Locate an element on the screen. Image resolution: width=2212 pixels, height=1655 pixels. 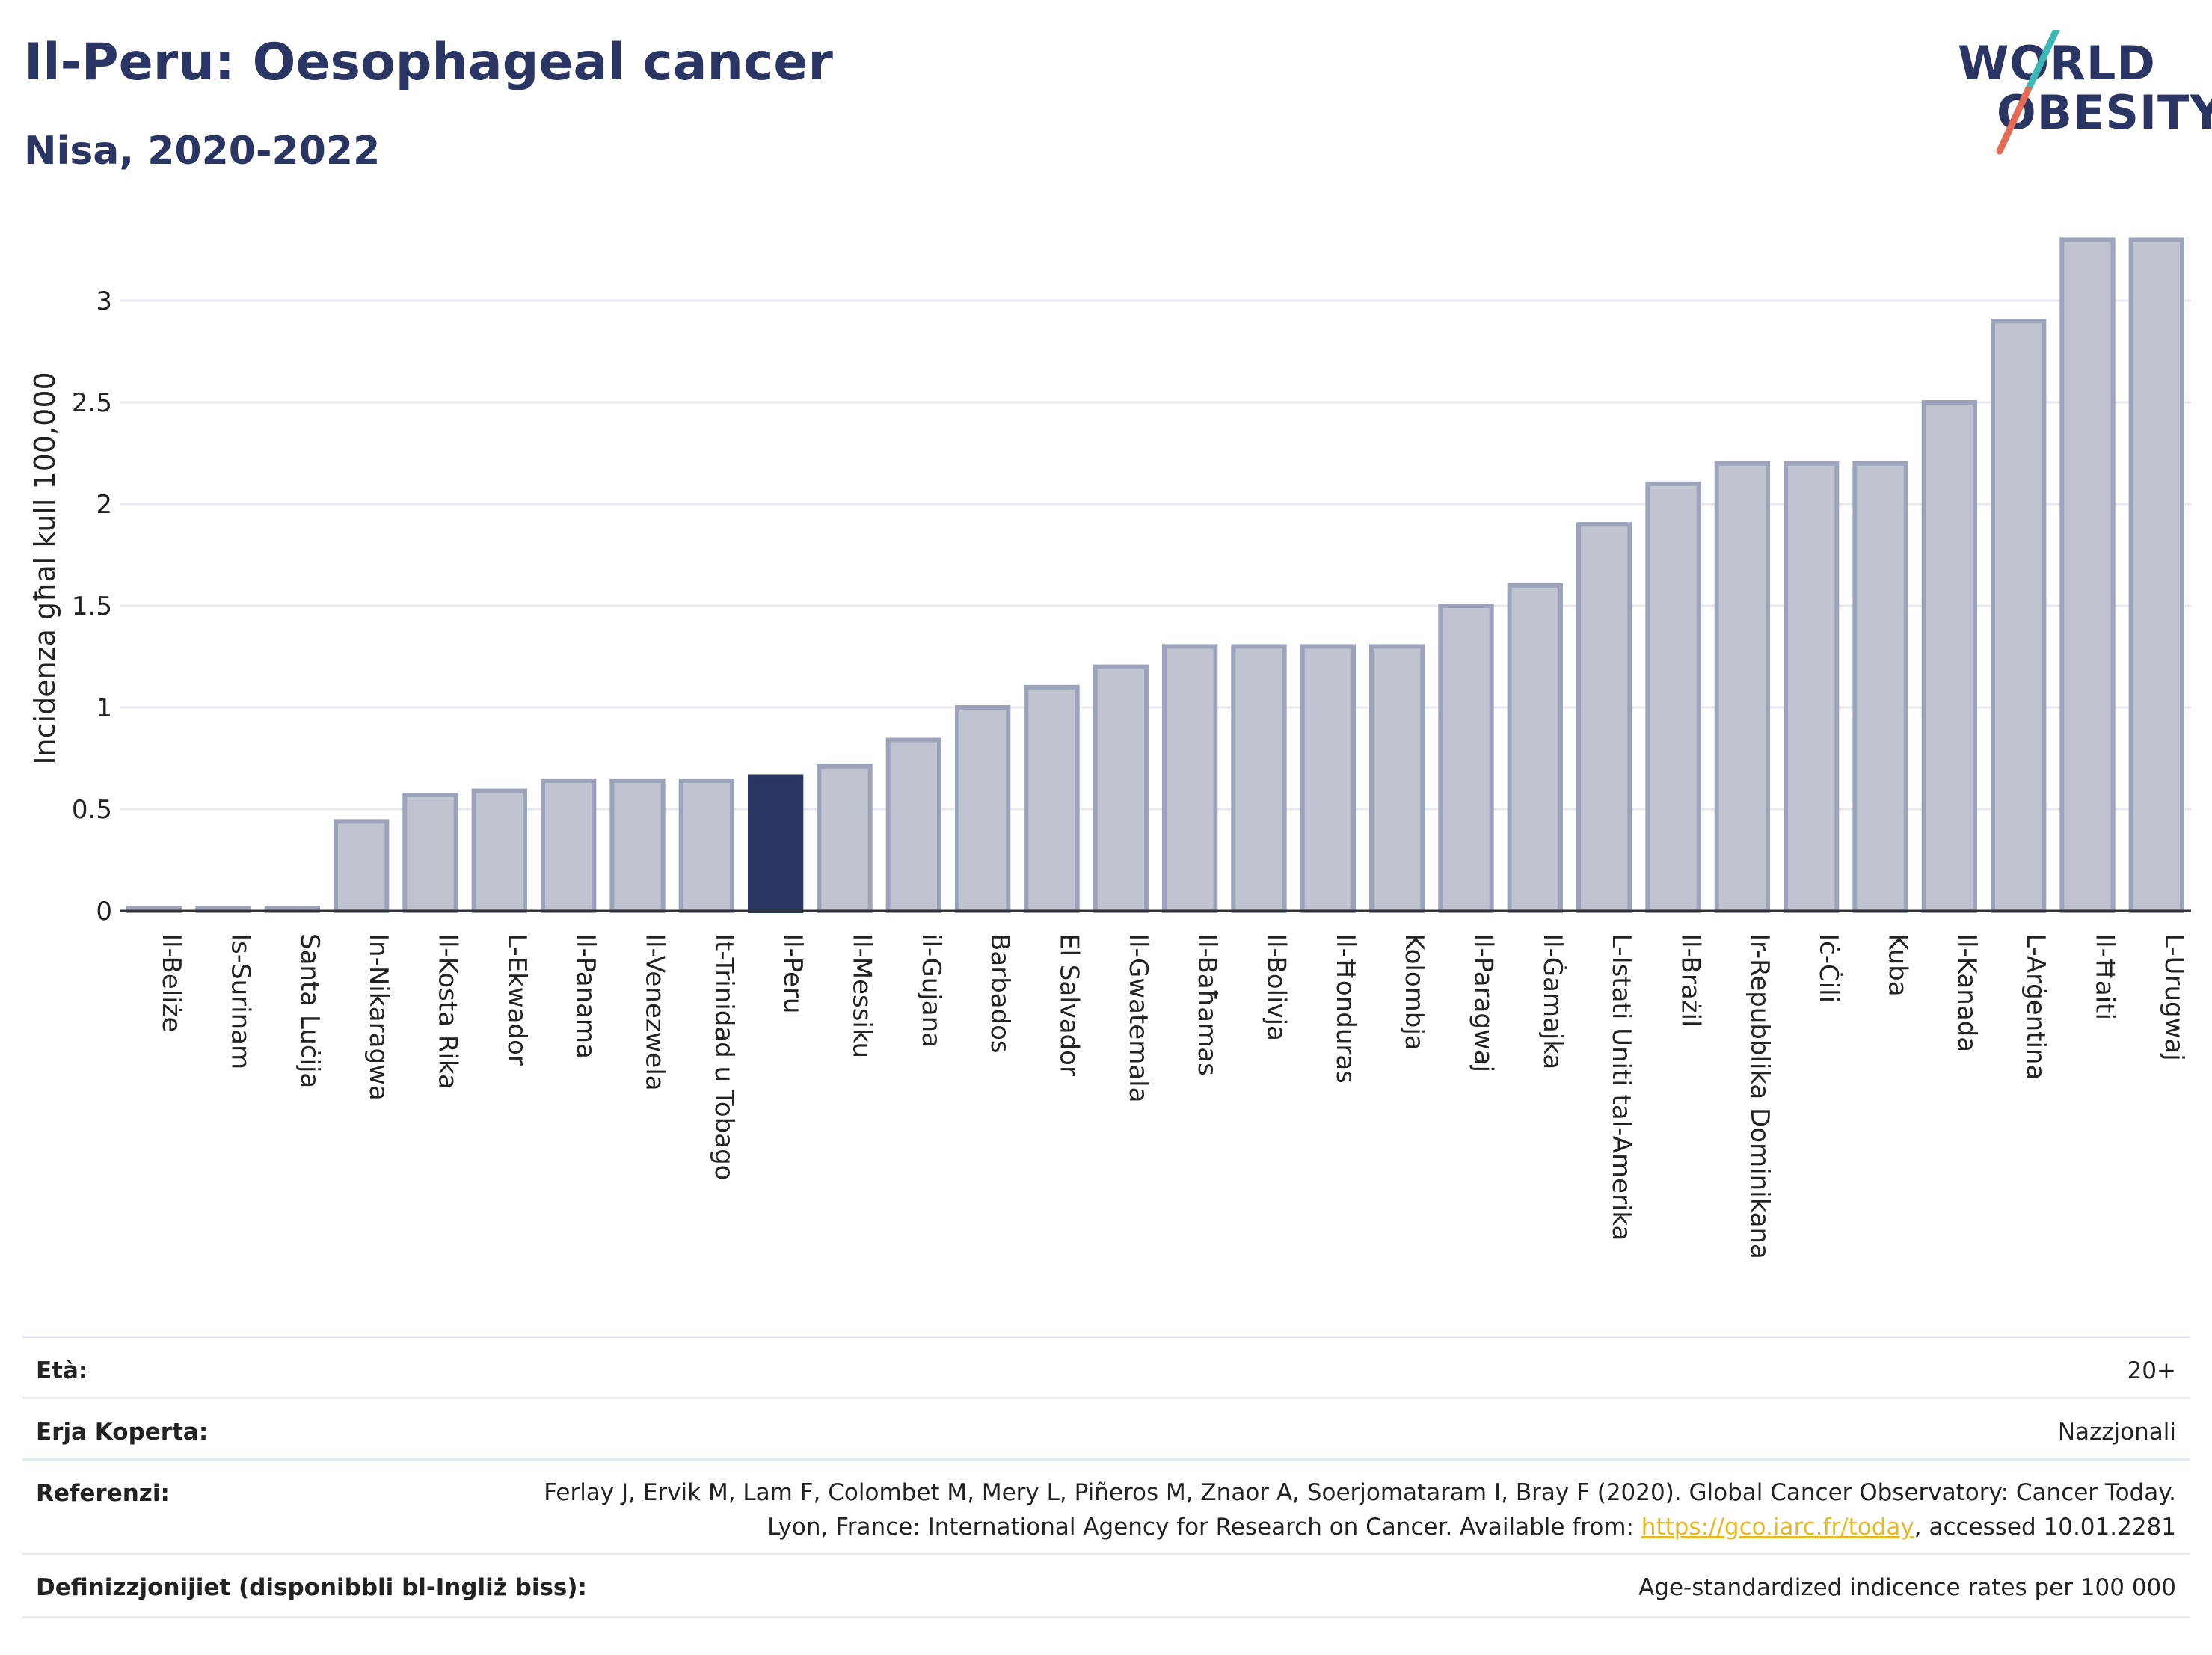
x-tick-label: Barbados is located at coordinates (1000, 993).